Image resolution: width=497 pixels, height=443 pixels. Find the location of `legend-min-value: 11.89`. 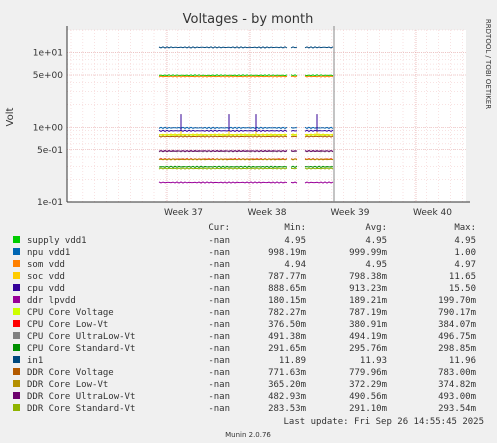

legend-min-value: 11.89 is located at coordinates (292, 361).